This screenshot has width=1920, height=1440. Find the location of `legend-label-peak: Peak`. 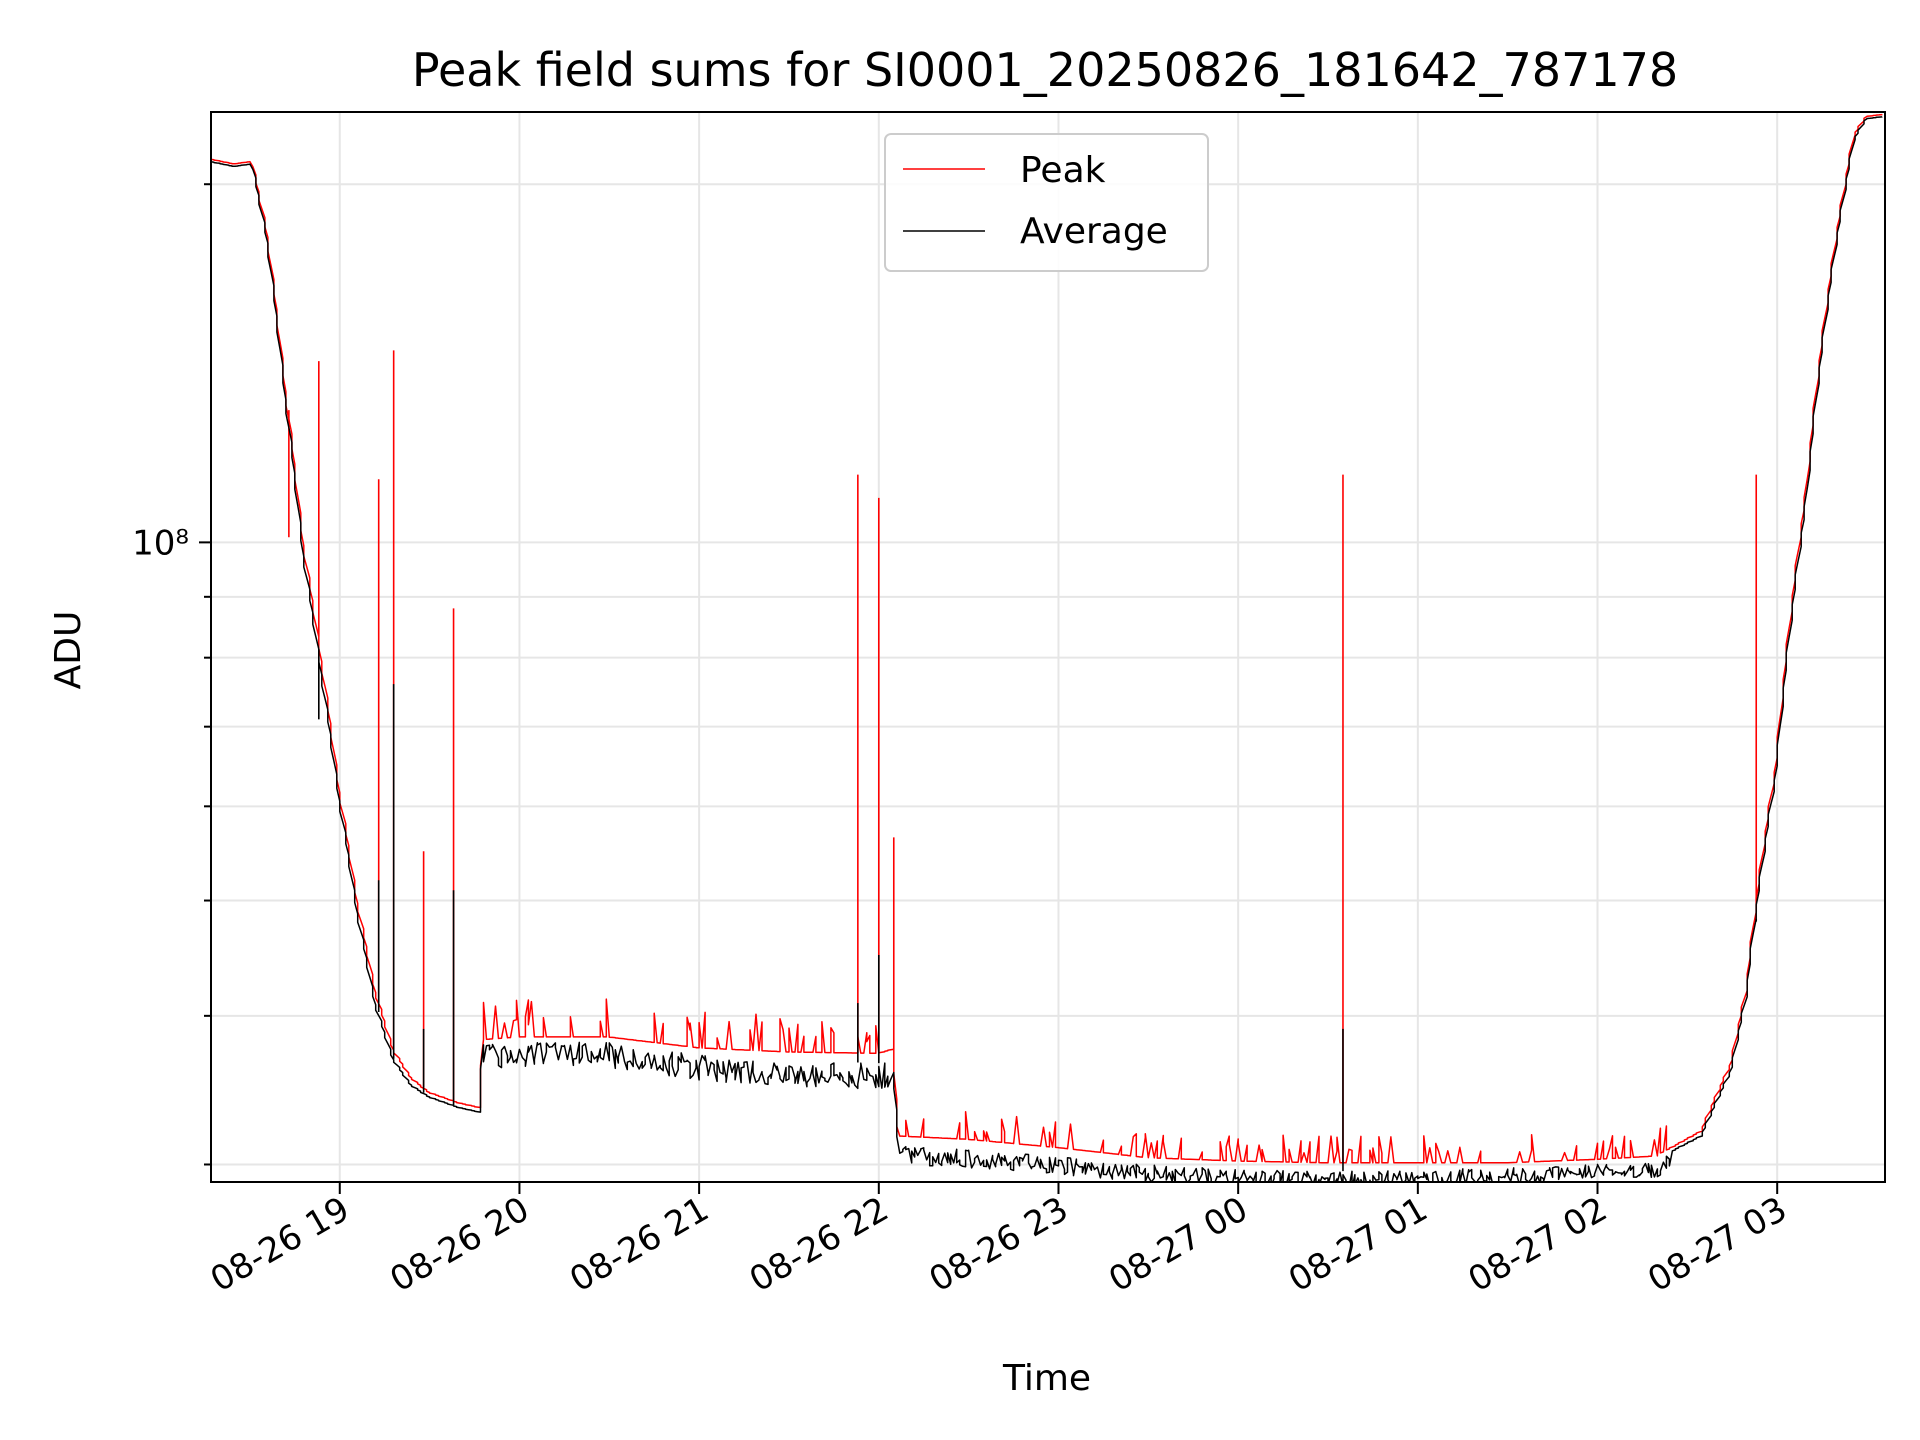

legend-label-peak: Peak is located at coordinates (1063, 170).